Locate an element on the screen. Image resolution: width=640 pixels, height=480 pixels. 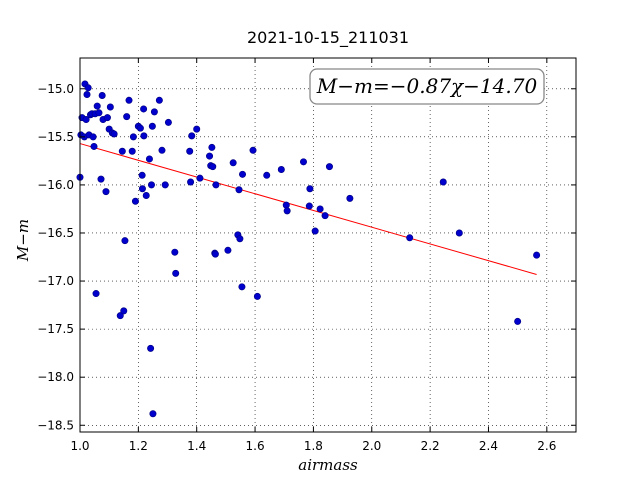
x-tick-labels: 1.0 1.2 1.4 1.6 1.8 2.0 2.2 2.4 2.6 is located at coordinates (313, 446).